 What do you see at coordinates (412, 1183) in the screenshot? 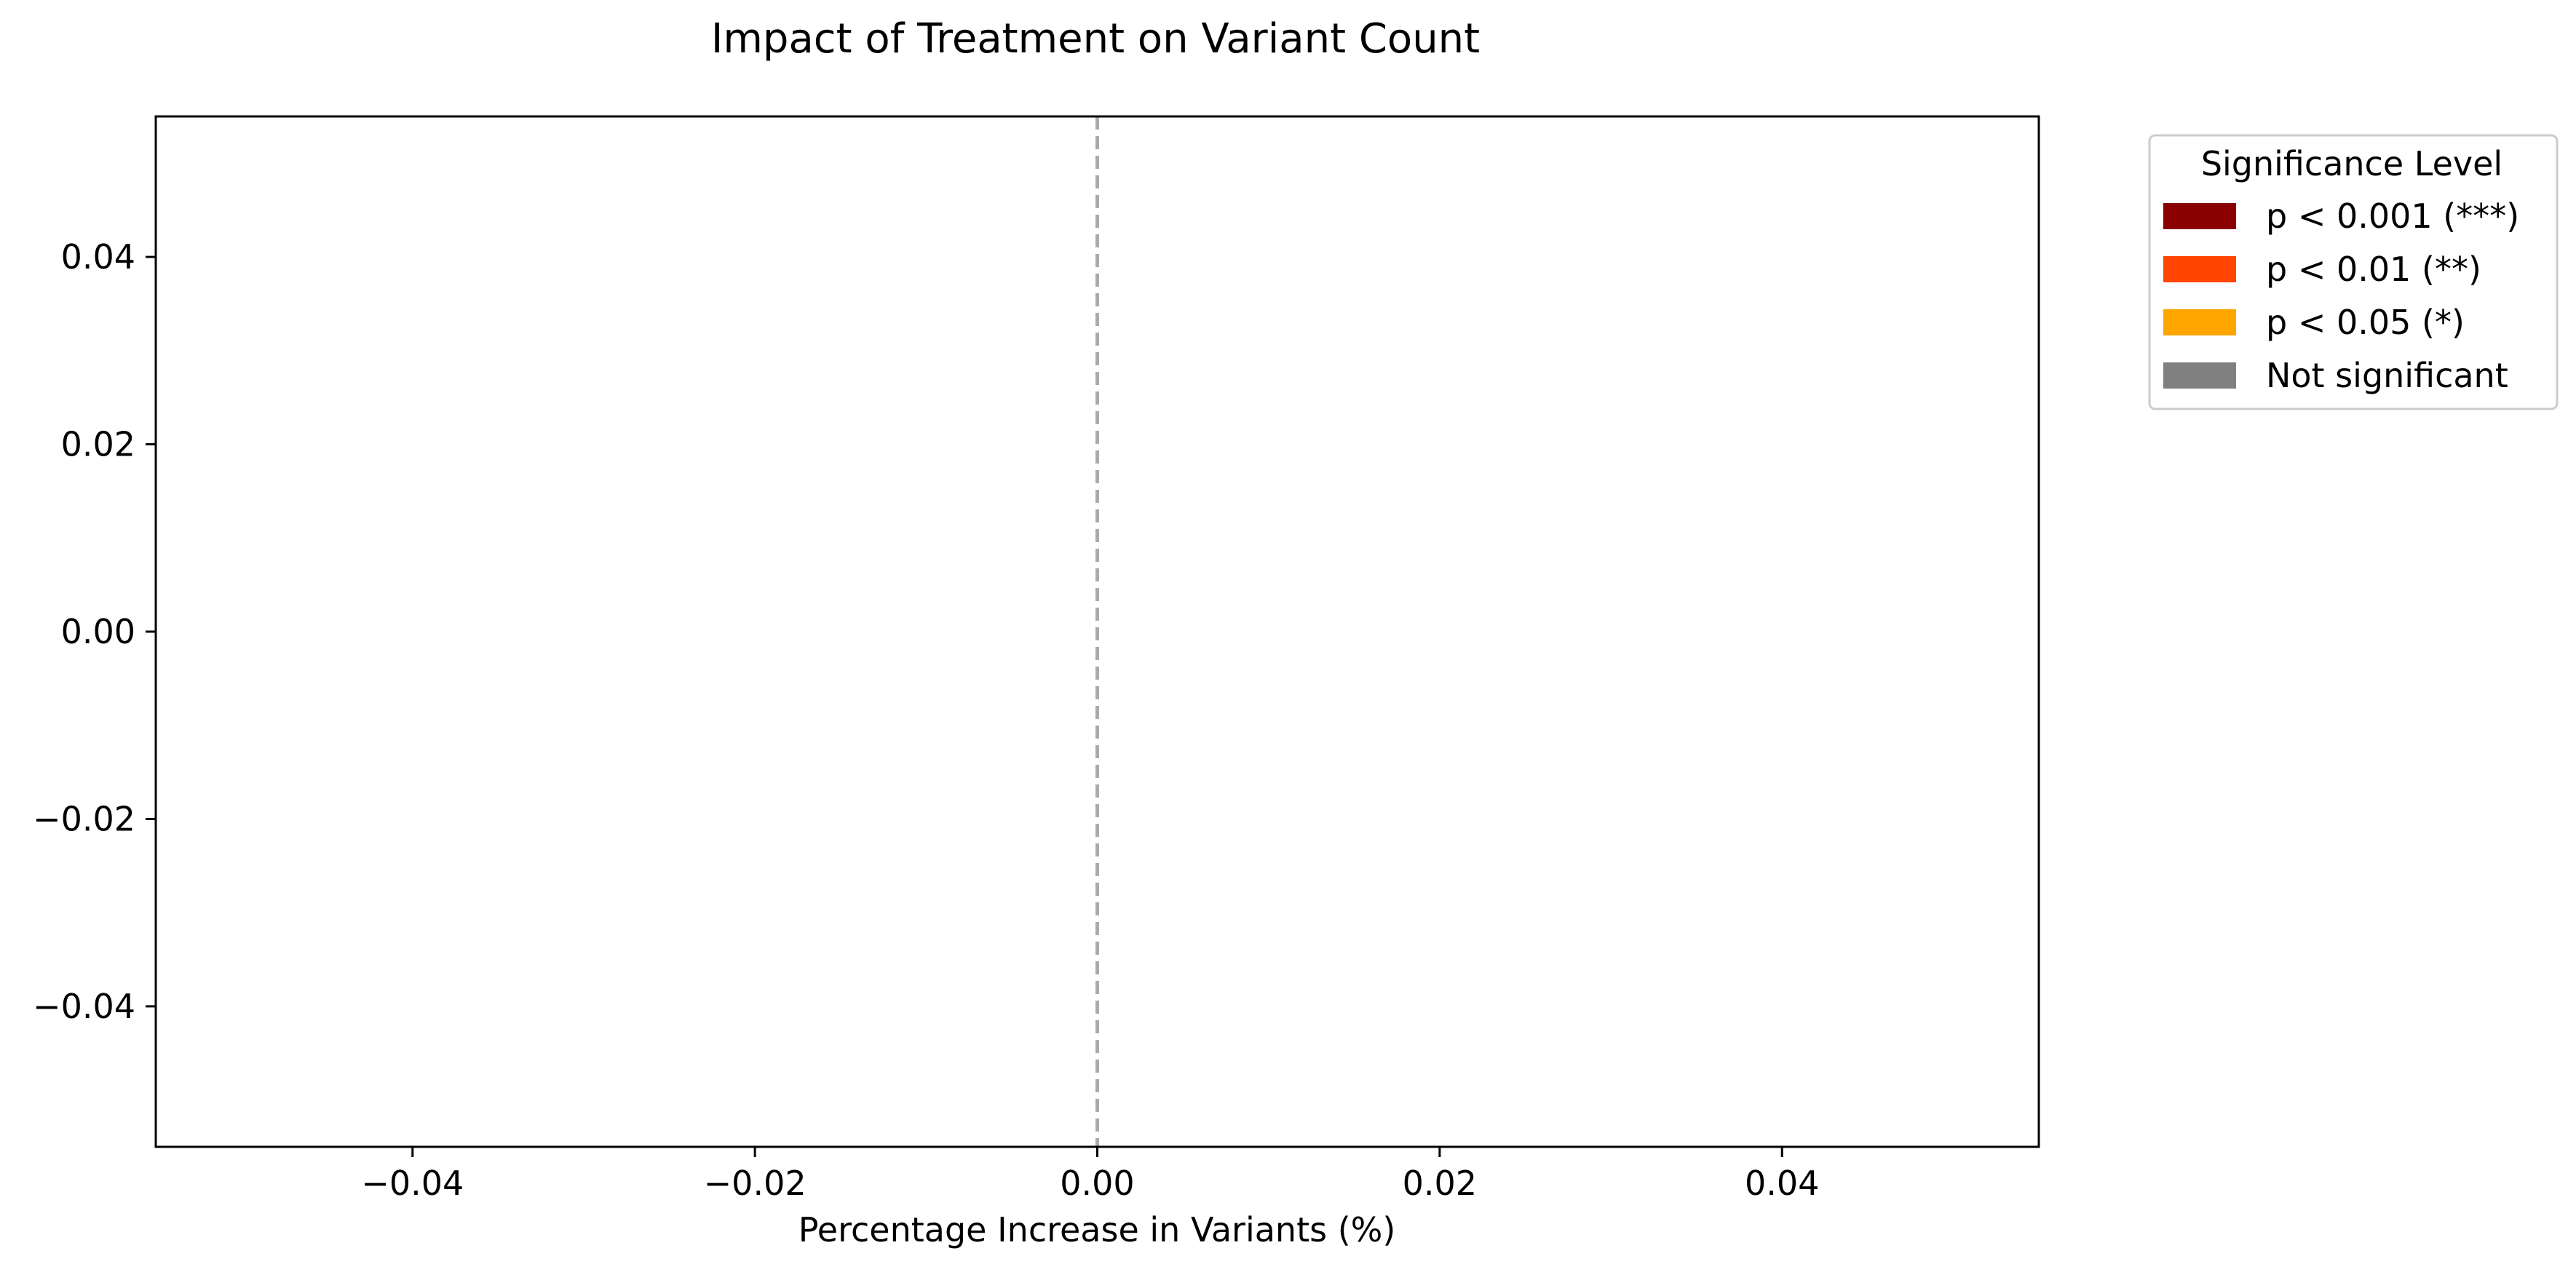
I see `x-tick-label: −0.04` at bounding box center [412, 1183].